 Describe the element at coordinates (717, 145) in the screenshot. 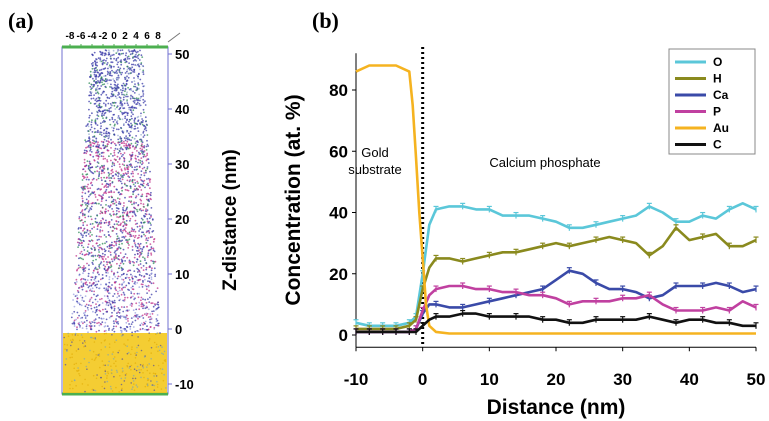

I see `legend-entry-c: C` at that location.